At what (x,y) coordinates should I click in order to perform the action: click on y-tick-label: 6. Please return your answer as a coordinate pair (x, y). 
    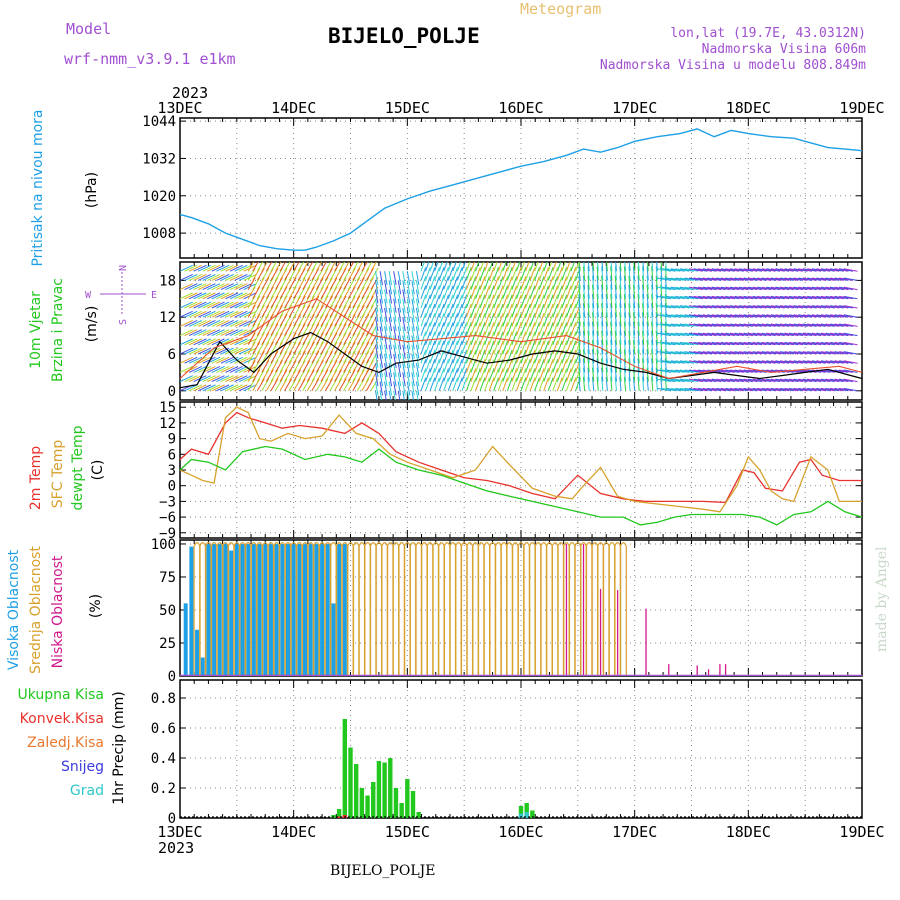
    Looking at the image, I should click on (172, 455).